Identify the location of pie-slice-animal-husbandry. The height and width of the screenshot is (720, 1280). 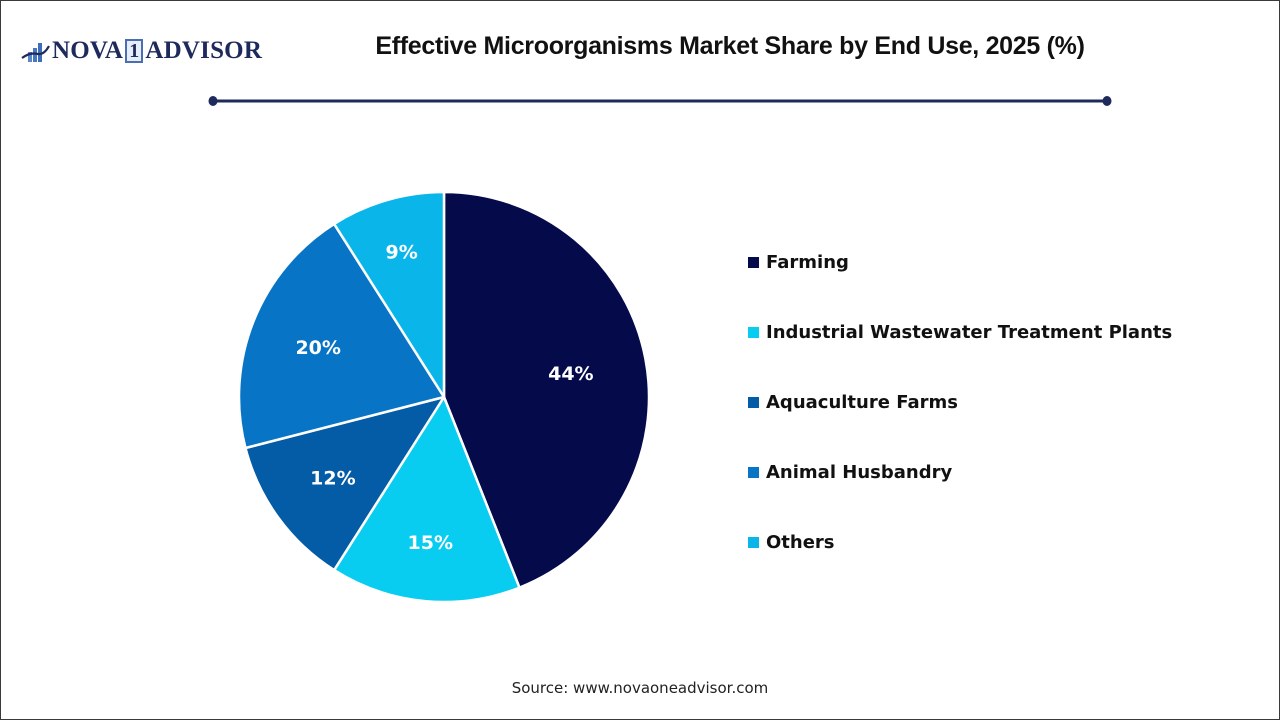
(341, 336).